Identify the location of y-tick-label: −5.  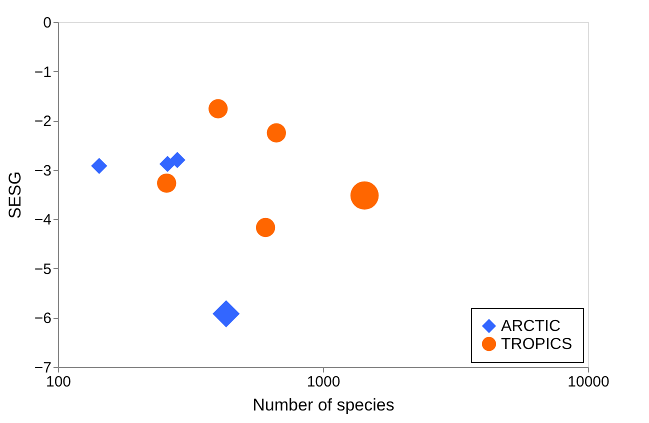
(43, 269).